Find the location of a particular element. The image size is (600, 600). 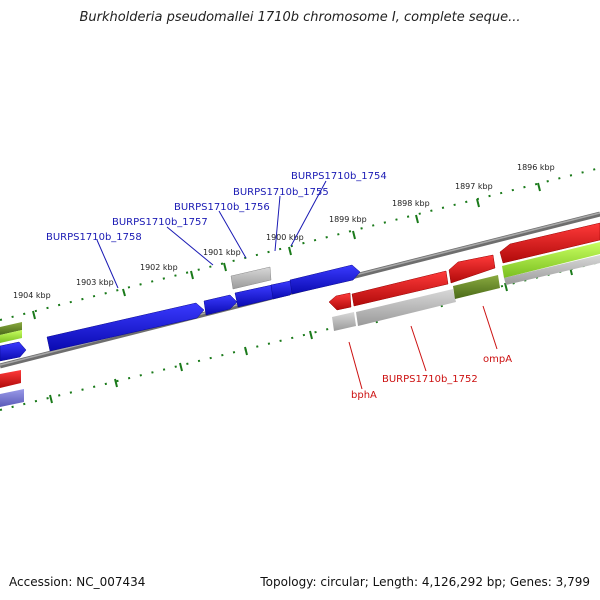

leader-lines-top is located at coordinates (211, 234).